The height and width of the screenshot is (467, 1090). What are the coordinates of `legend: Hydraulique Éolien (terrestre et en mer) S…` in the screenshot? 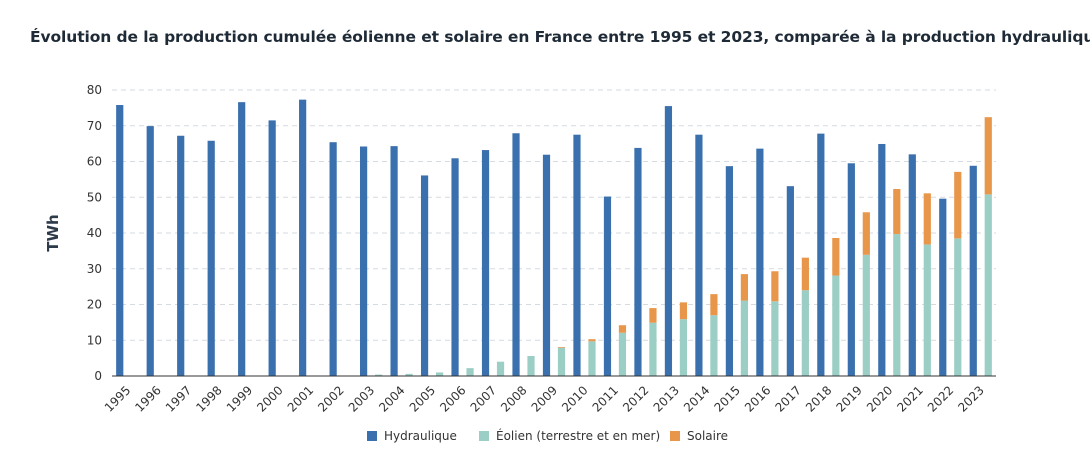 It's located at (547, 435).